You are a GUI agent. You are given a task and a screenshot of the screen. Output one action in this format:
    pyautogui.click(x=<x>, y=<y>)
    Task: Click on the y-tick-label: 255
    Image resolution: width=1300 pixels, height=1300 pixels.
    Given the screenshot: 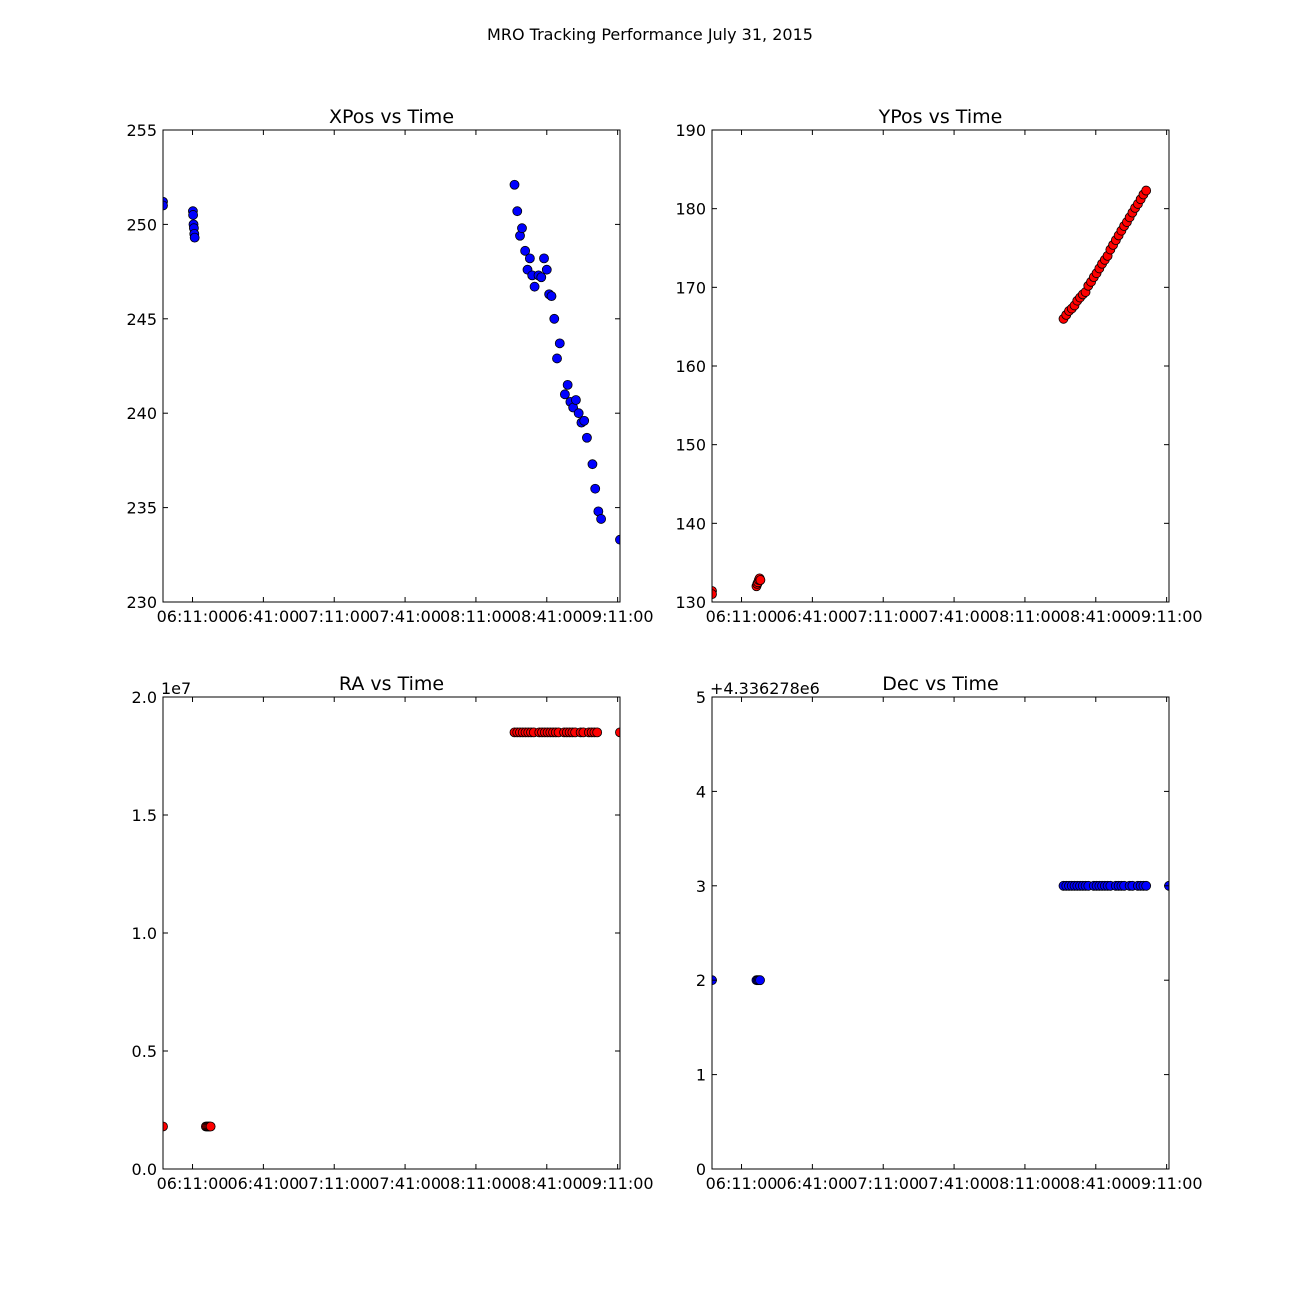 What is the action you would take?
    pyautogui.click(x=141, y=130)
    